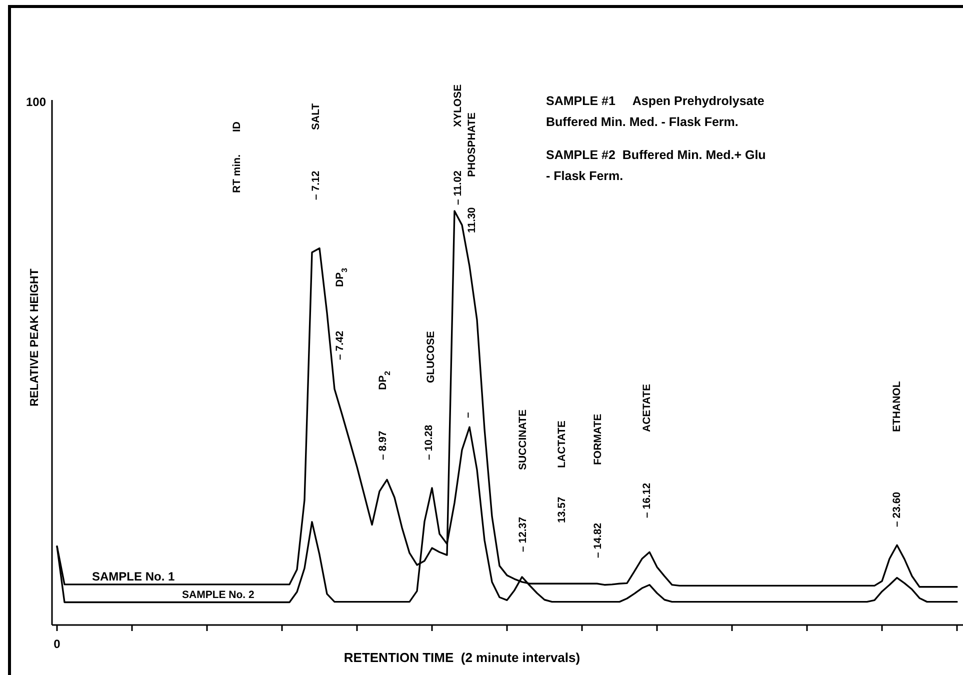 The width and height of the screenshot is (963, 675). I want to click on annotation: 11.30, so click(472, 220).